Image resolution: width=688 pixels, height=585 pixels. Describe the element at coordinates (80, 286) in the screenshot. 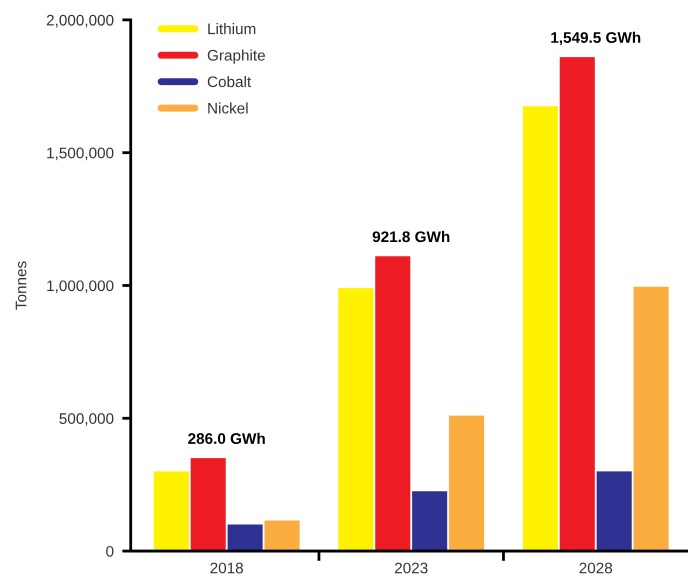

I see `y-tick-label: 1,000,000` at that location.